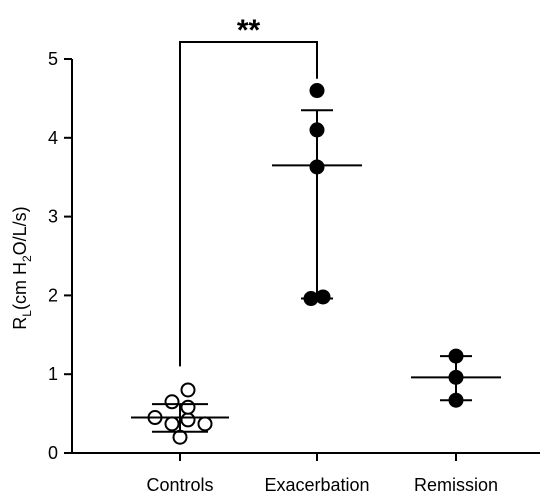  Describe the element at coordinates (53, 295) in the screenshot. I see `y-tick-label: 2` at that location.